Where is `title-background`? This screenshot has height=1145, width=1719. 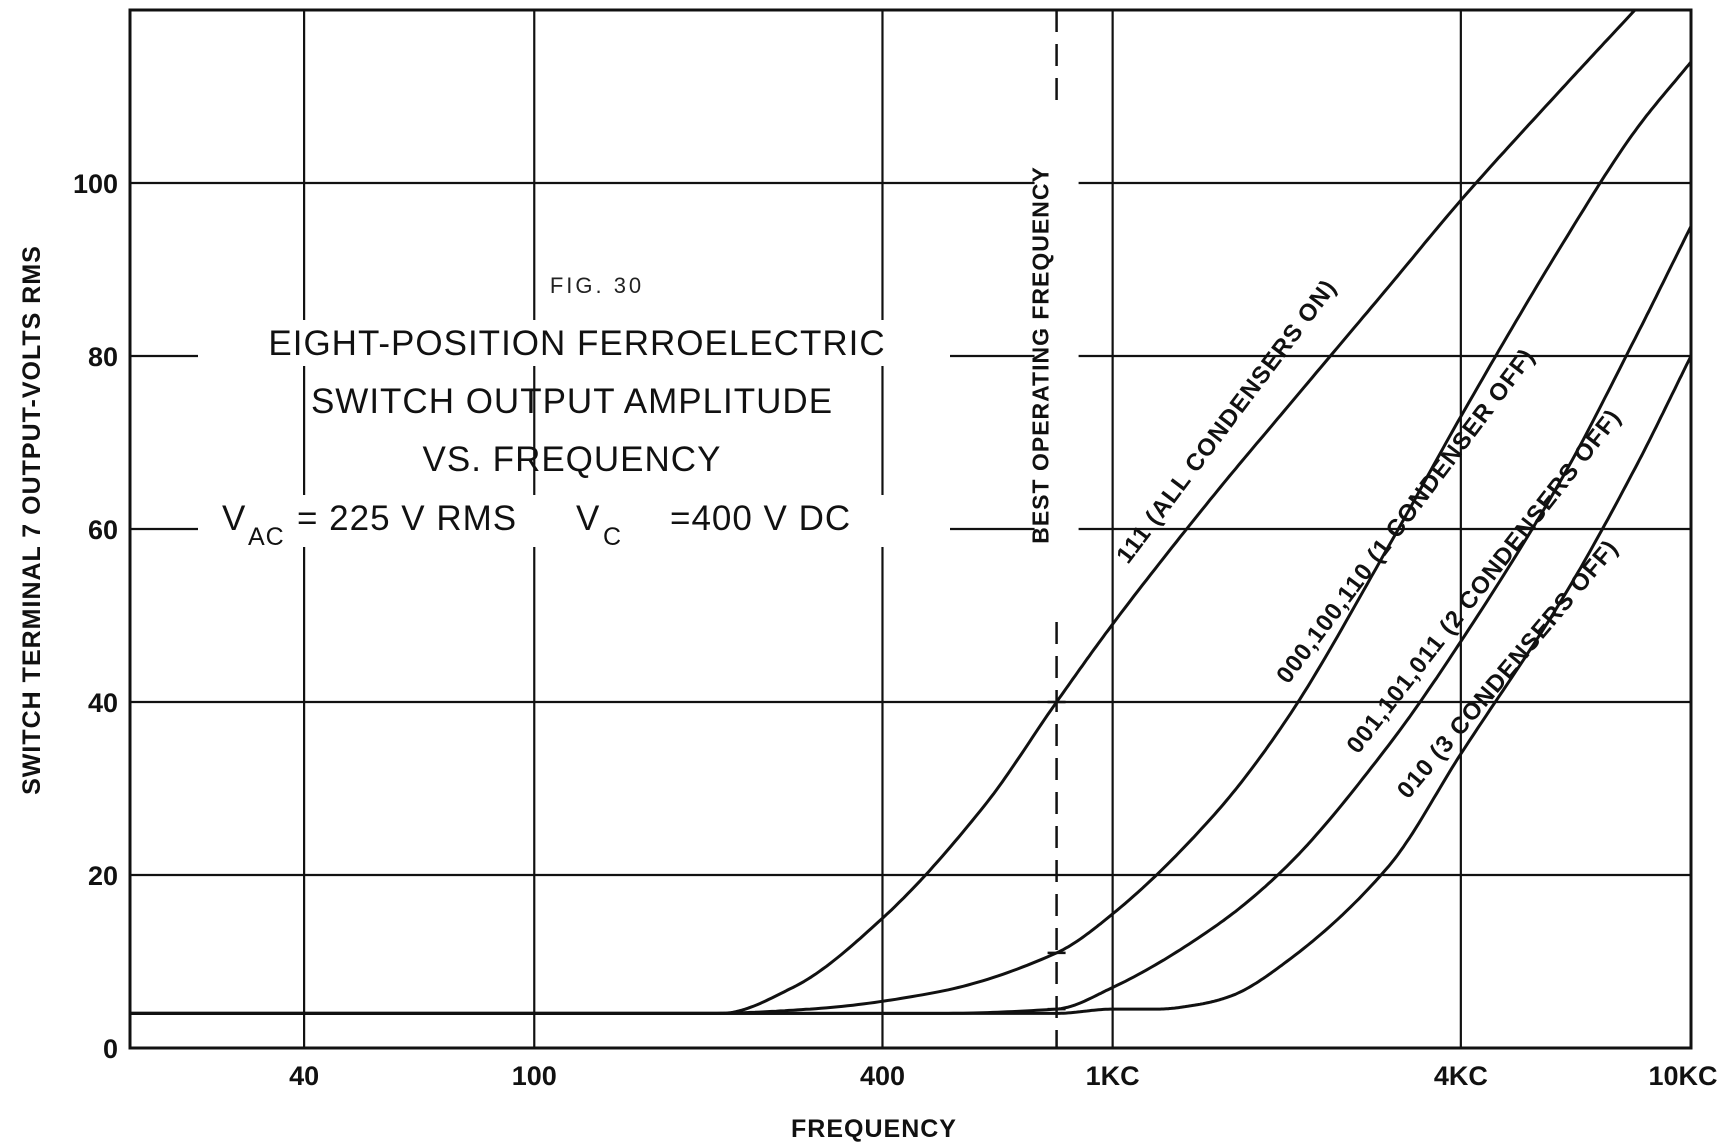 title-background is located at coordinates (574, 343).